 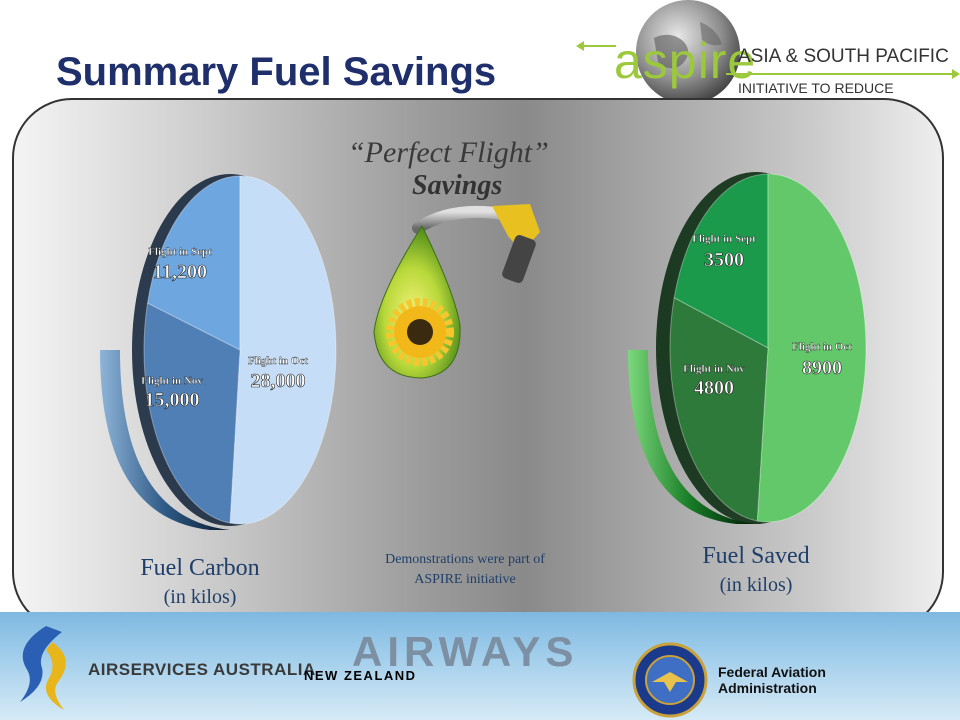 What do you see at coordinates (465, 579) in the screenshot?
I see `demo-line-2: ASPIRE initiative` at bounding box center [465, 579].